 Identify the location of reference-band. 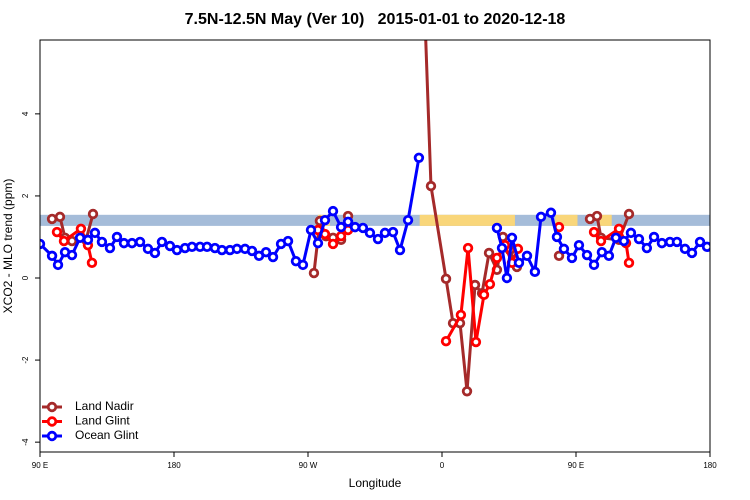
(375, 220).